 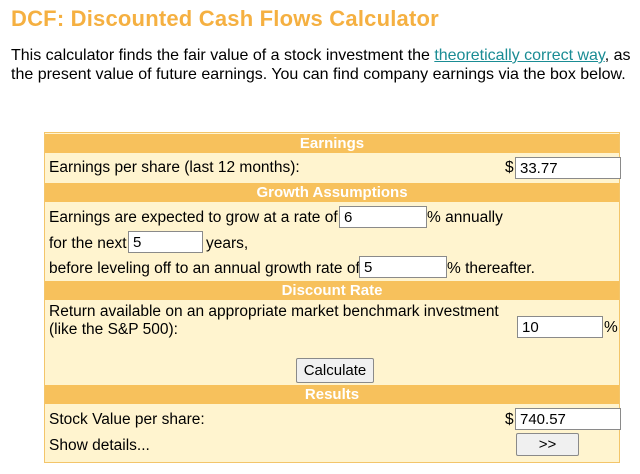 What do you see at coordinates (491, 268) in the screenshot?
I see `terminal-growth-suffix: % thereafter.` at bounding box center [491, 268].